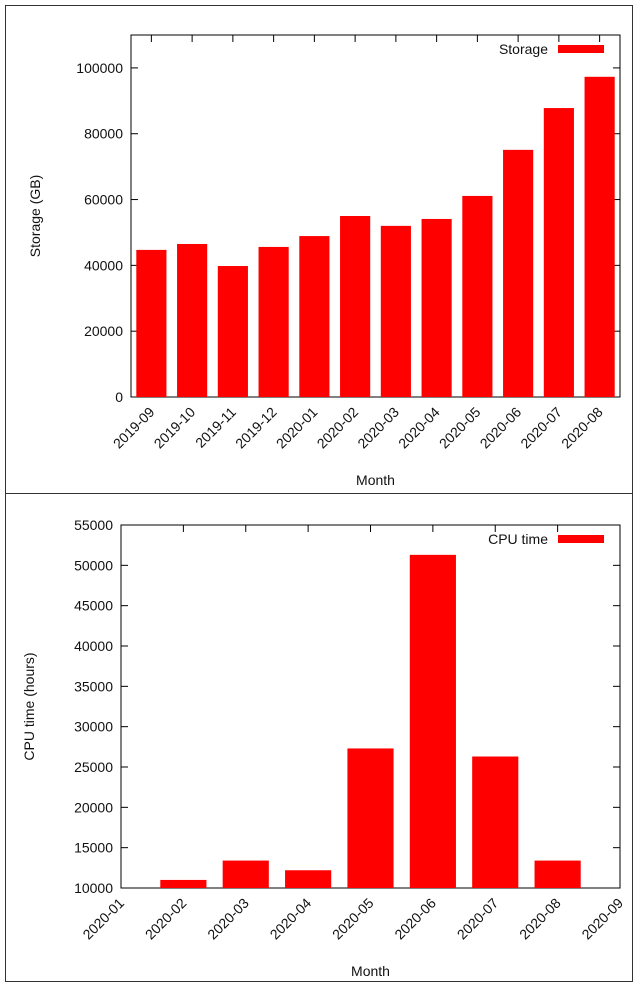 The width and height of the screenshot is (638, 982). I want to click on x-tick-label: 2019-09, so click(134, 428).